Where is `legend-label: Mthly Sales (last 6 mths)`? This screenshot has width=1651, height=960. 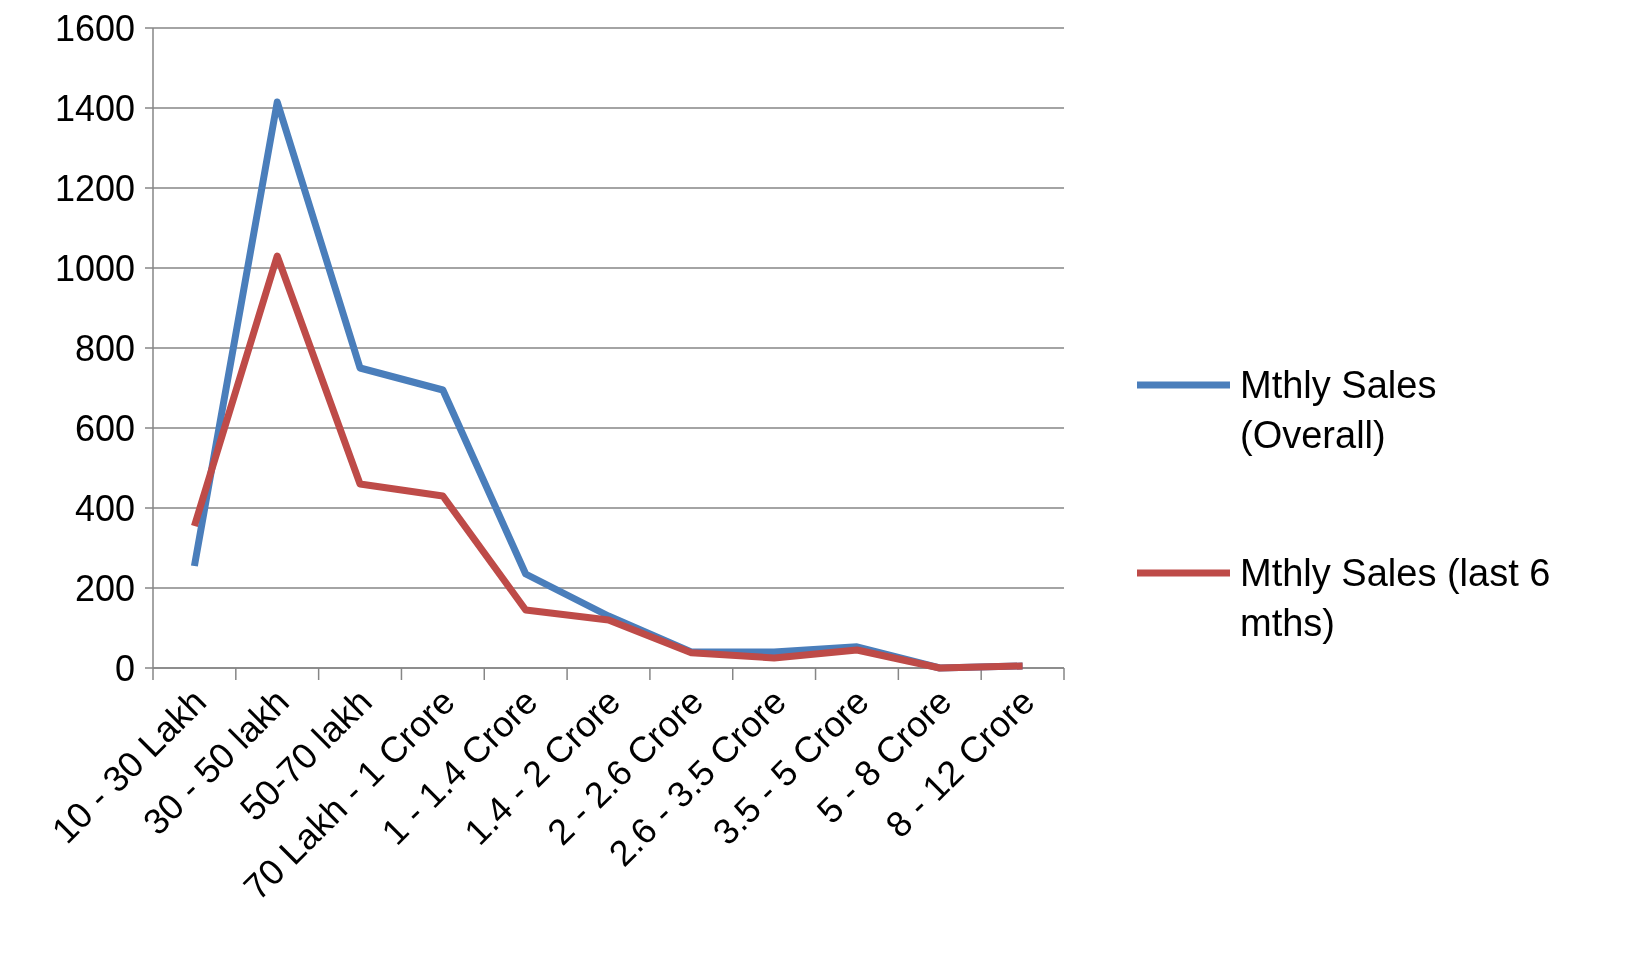 legend-label: Mthly Sales (last 6 mths) is located at coordinates (1395, 598).